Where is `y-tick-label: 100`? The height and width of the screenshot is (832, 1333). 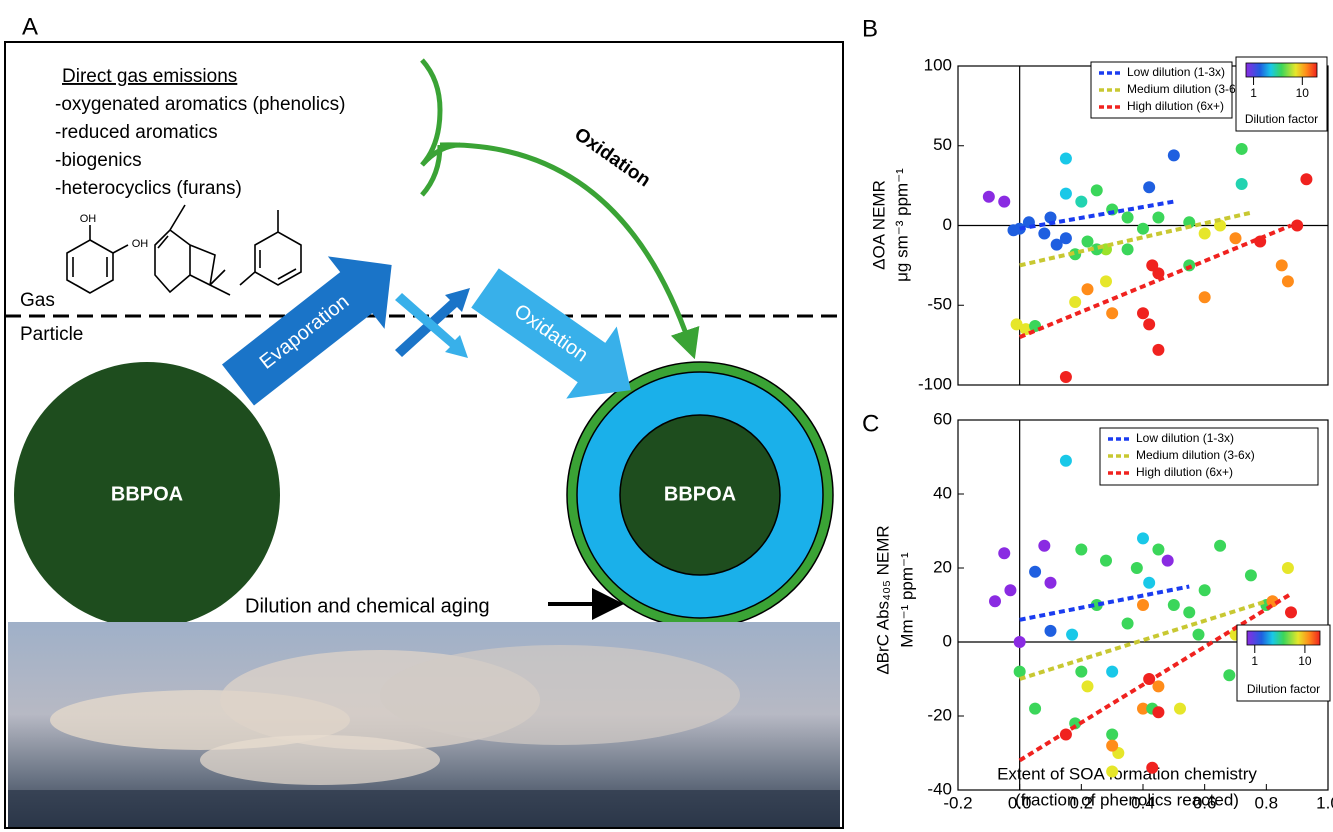 y-tick-label: 100 is located at coordinates (938, 64).